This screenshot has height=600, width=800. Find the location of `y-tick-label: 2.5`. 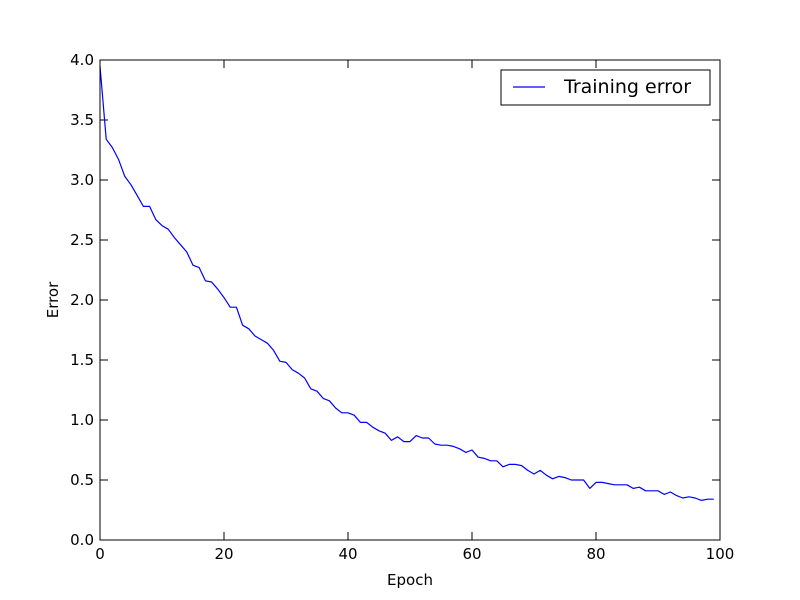

y-tick-label: 2.5 is located at coordinates (82, 240).